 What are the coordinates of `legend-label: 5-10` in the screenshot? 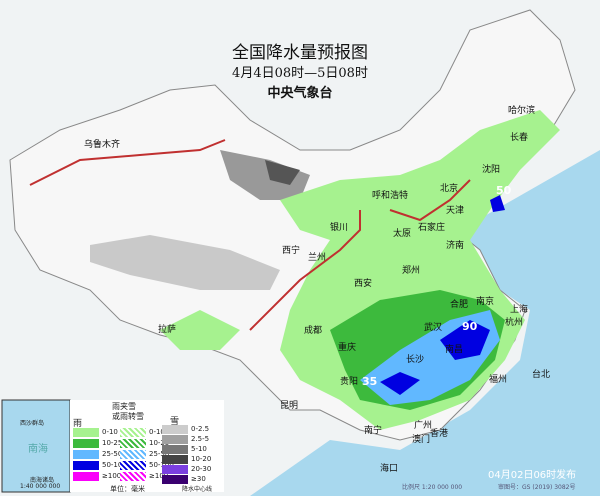 It's located at (199, 449).